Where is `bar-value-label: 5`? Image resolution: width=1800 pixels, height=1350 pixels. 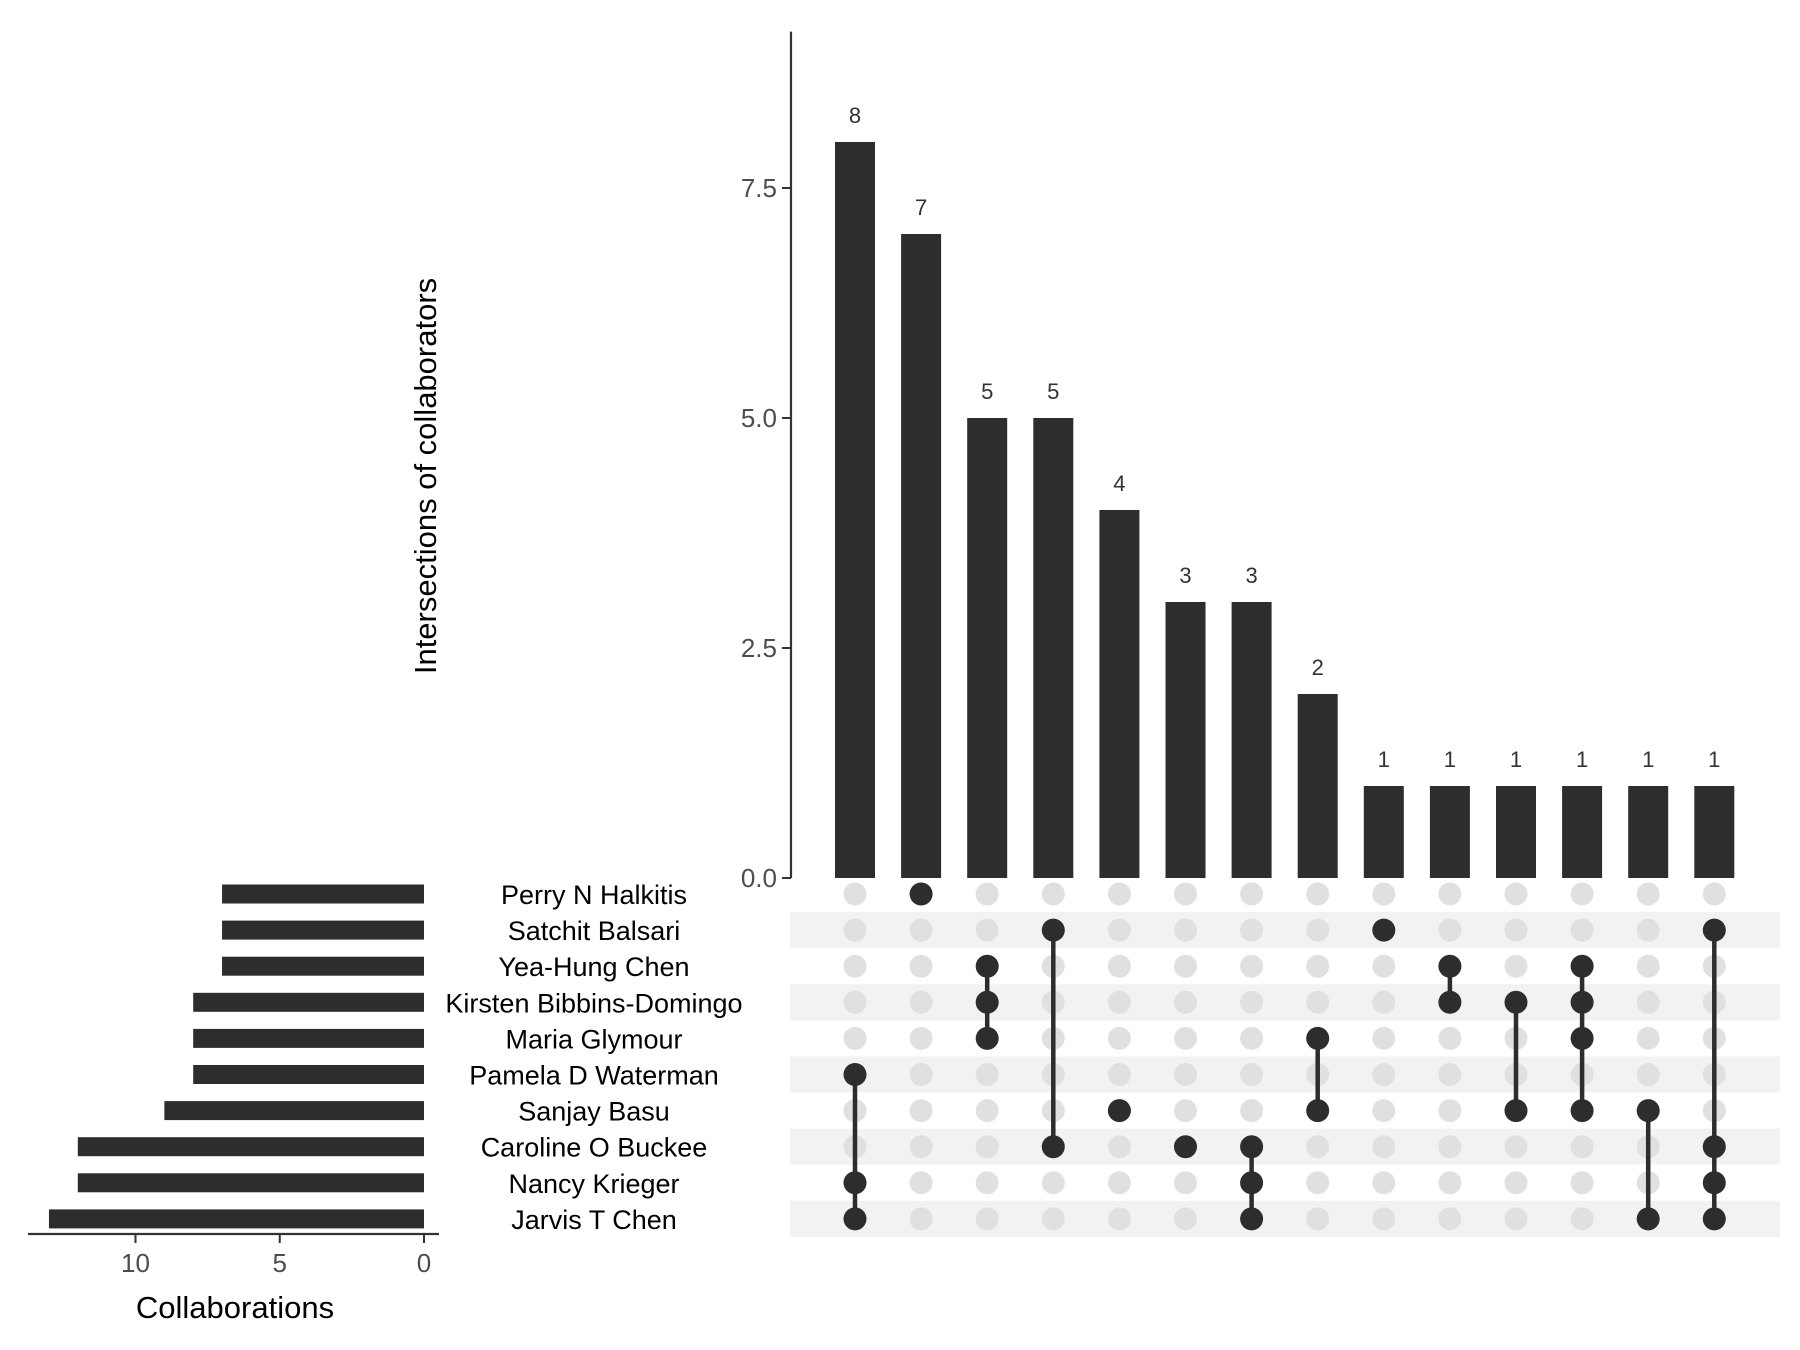 bar-value-label: 5 is located at coordinates (1053, 391).